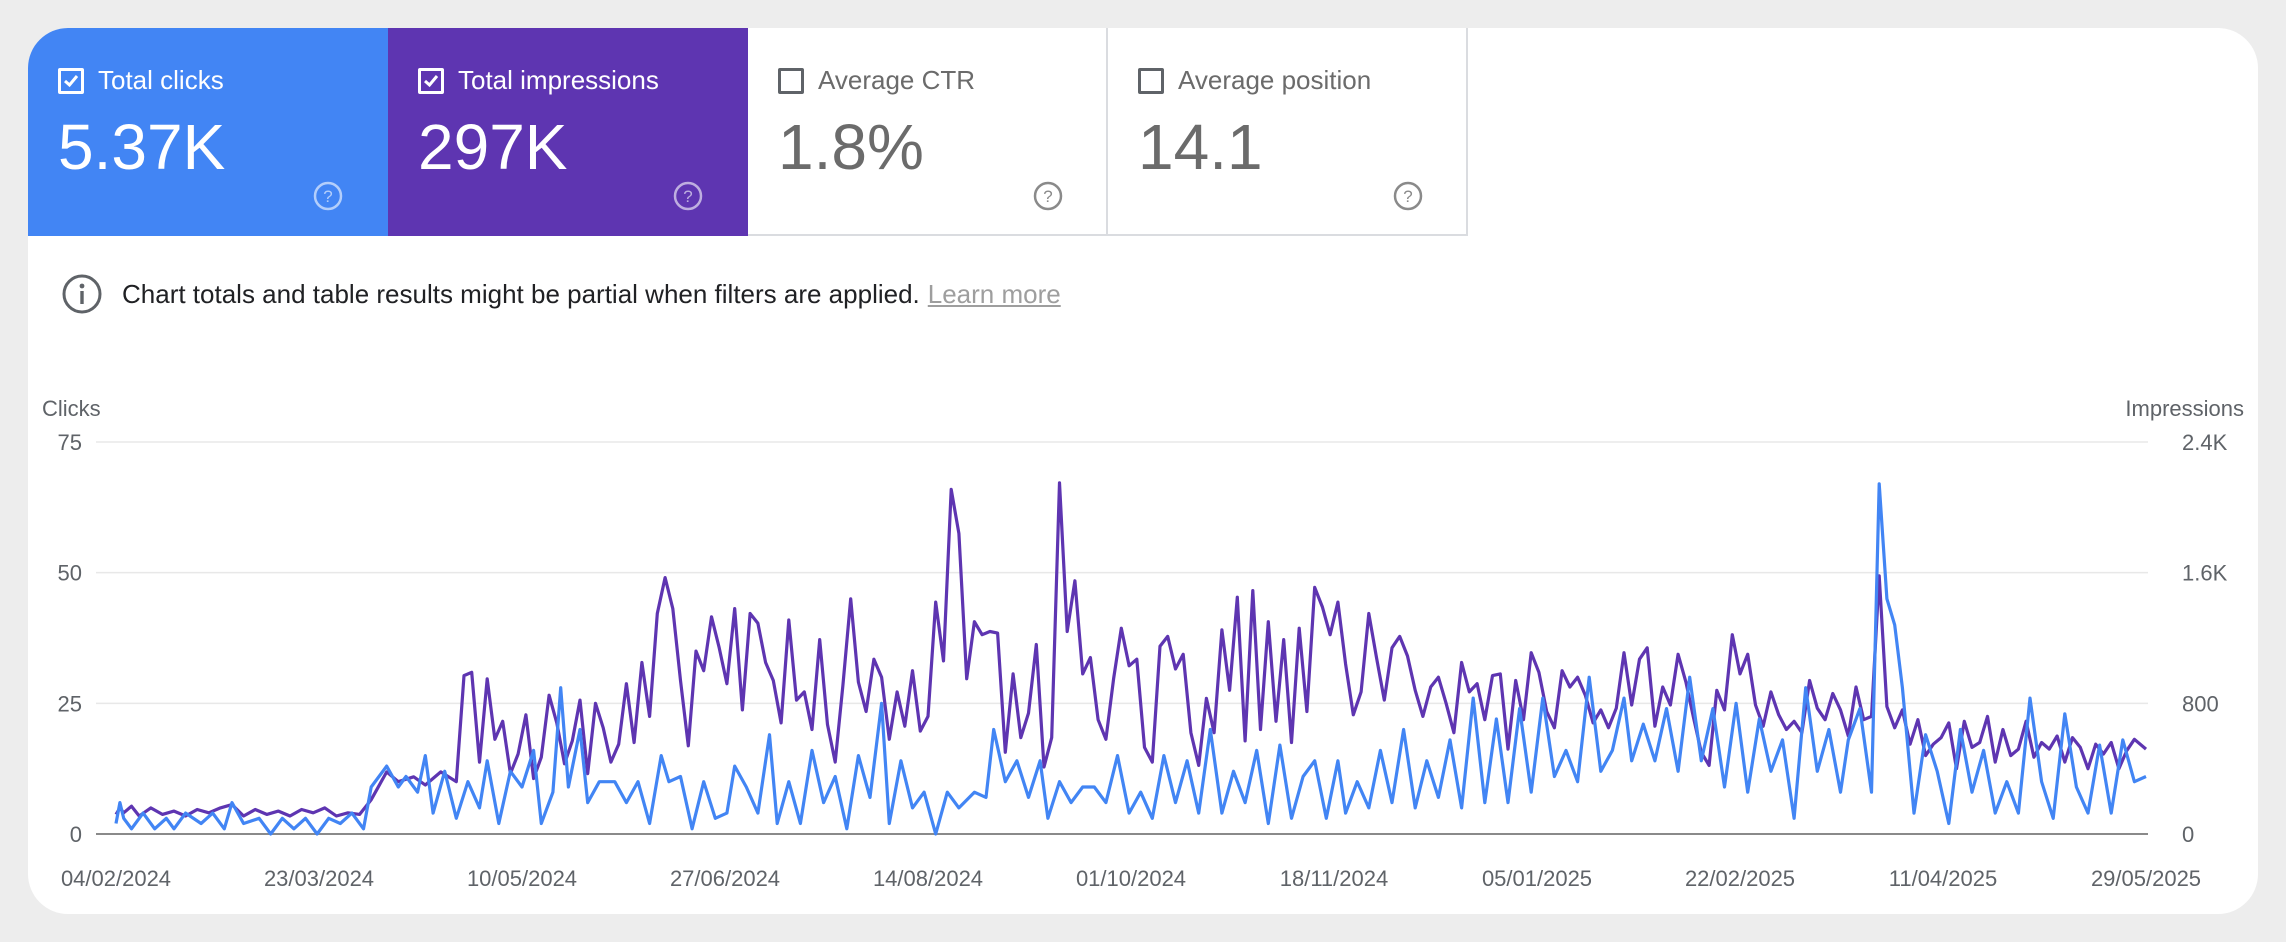 The height and width of the screenshot is (942, 2286). What do you see at coordinates (791, 81) in the screenshot?
I see `checkbox-average-ctr` at bounding box center [791, 81].